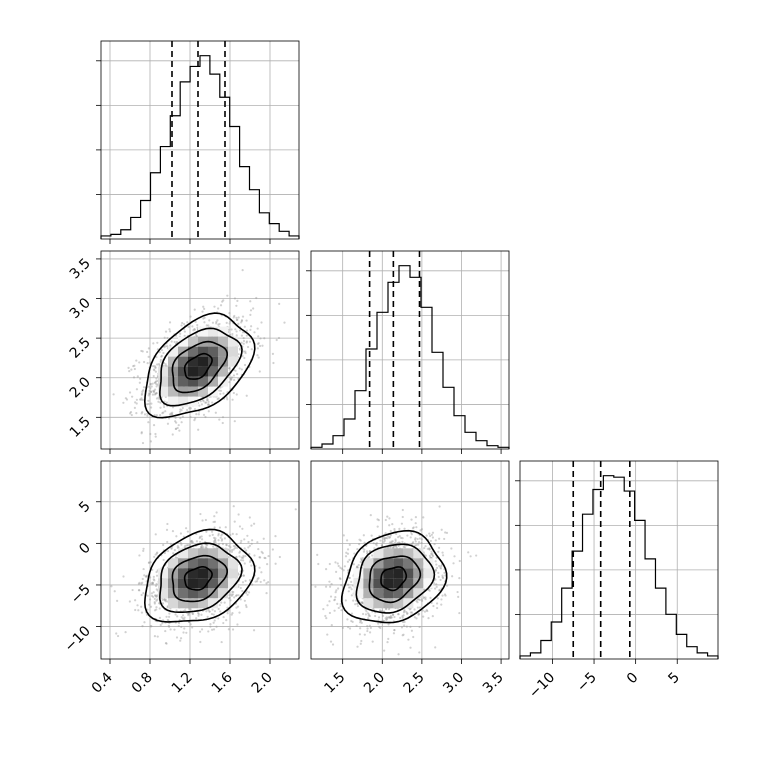 Image resolution: width=760 pixels, height=760 pixels. I want to click on y-tick-label: 3.5, so click(80, 268).